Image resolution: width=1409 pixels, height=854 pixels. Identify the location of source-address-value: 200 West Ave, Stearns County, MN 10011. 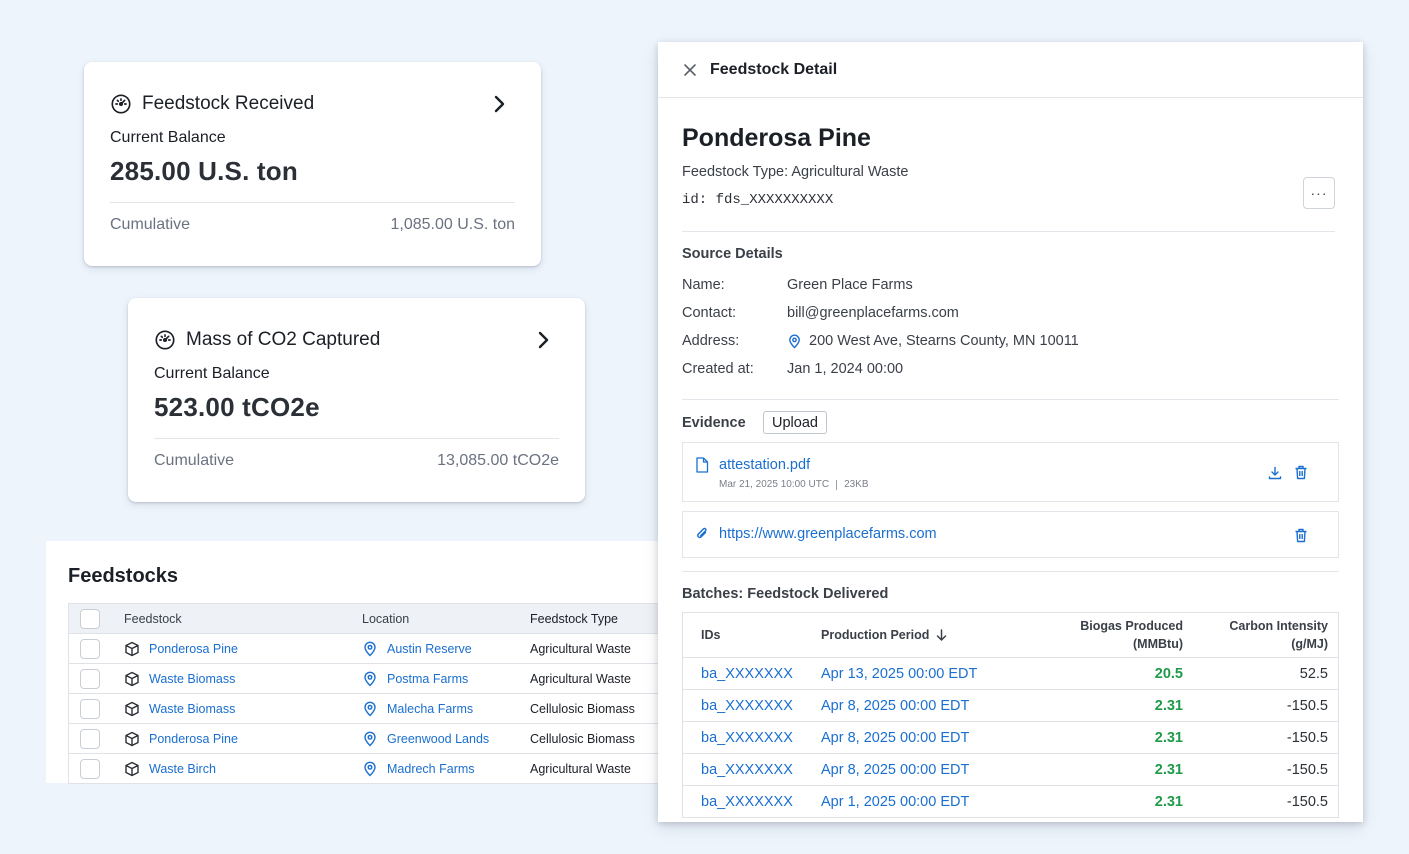
(944, 341).